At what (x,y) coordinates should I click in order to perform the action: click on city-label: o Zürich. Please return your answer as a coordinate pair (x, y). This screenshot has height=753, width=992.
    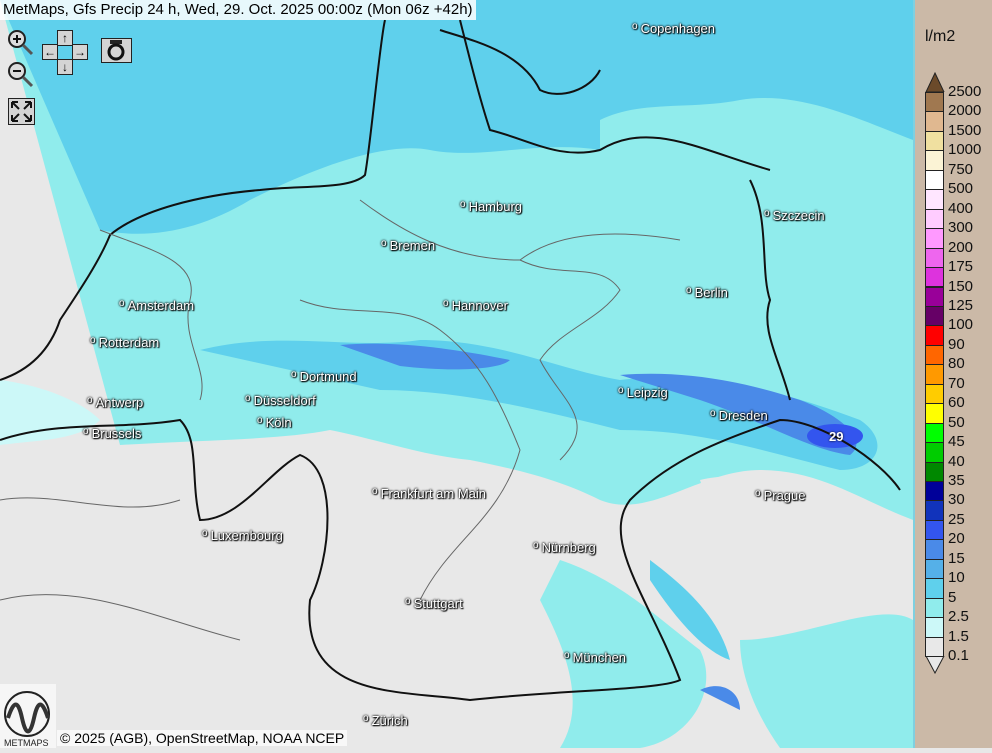
    Looking at the image, I should click on (385, 720).